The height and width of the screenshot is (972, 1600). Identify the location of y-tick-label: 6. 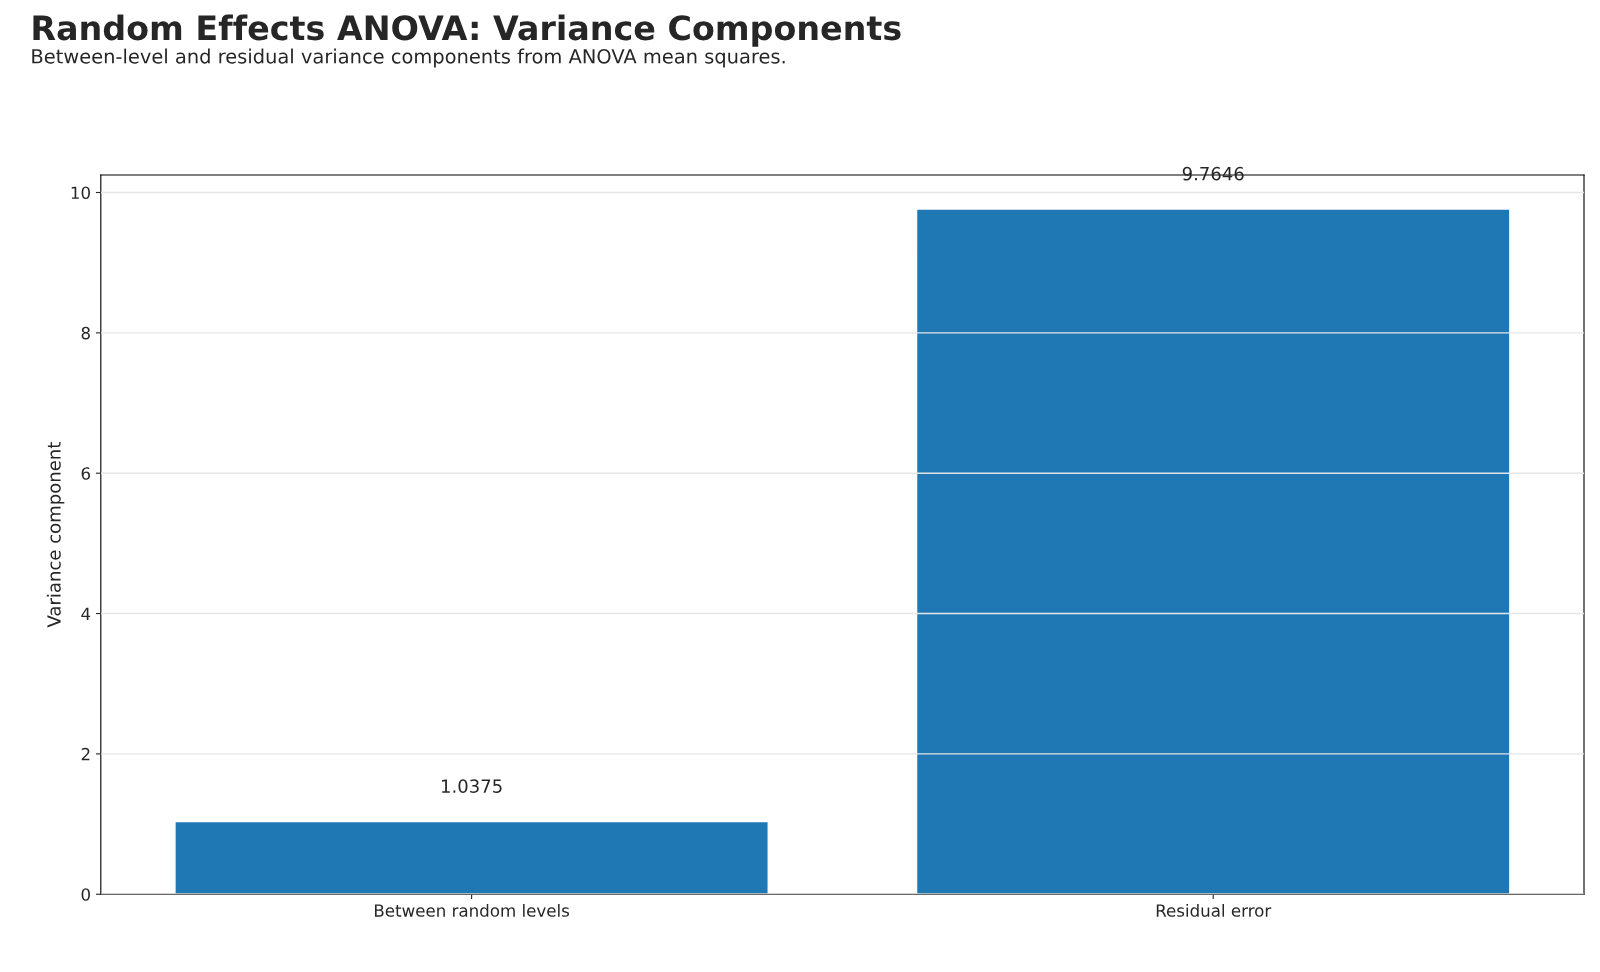
(86, 473).